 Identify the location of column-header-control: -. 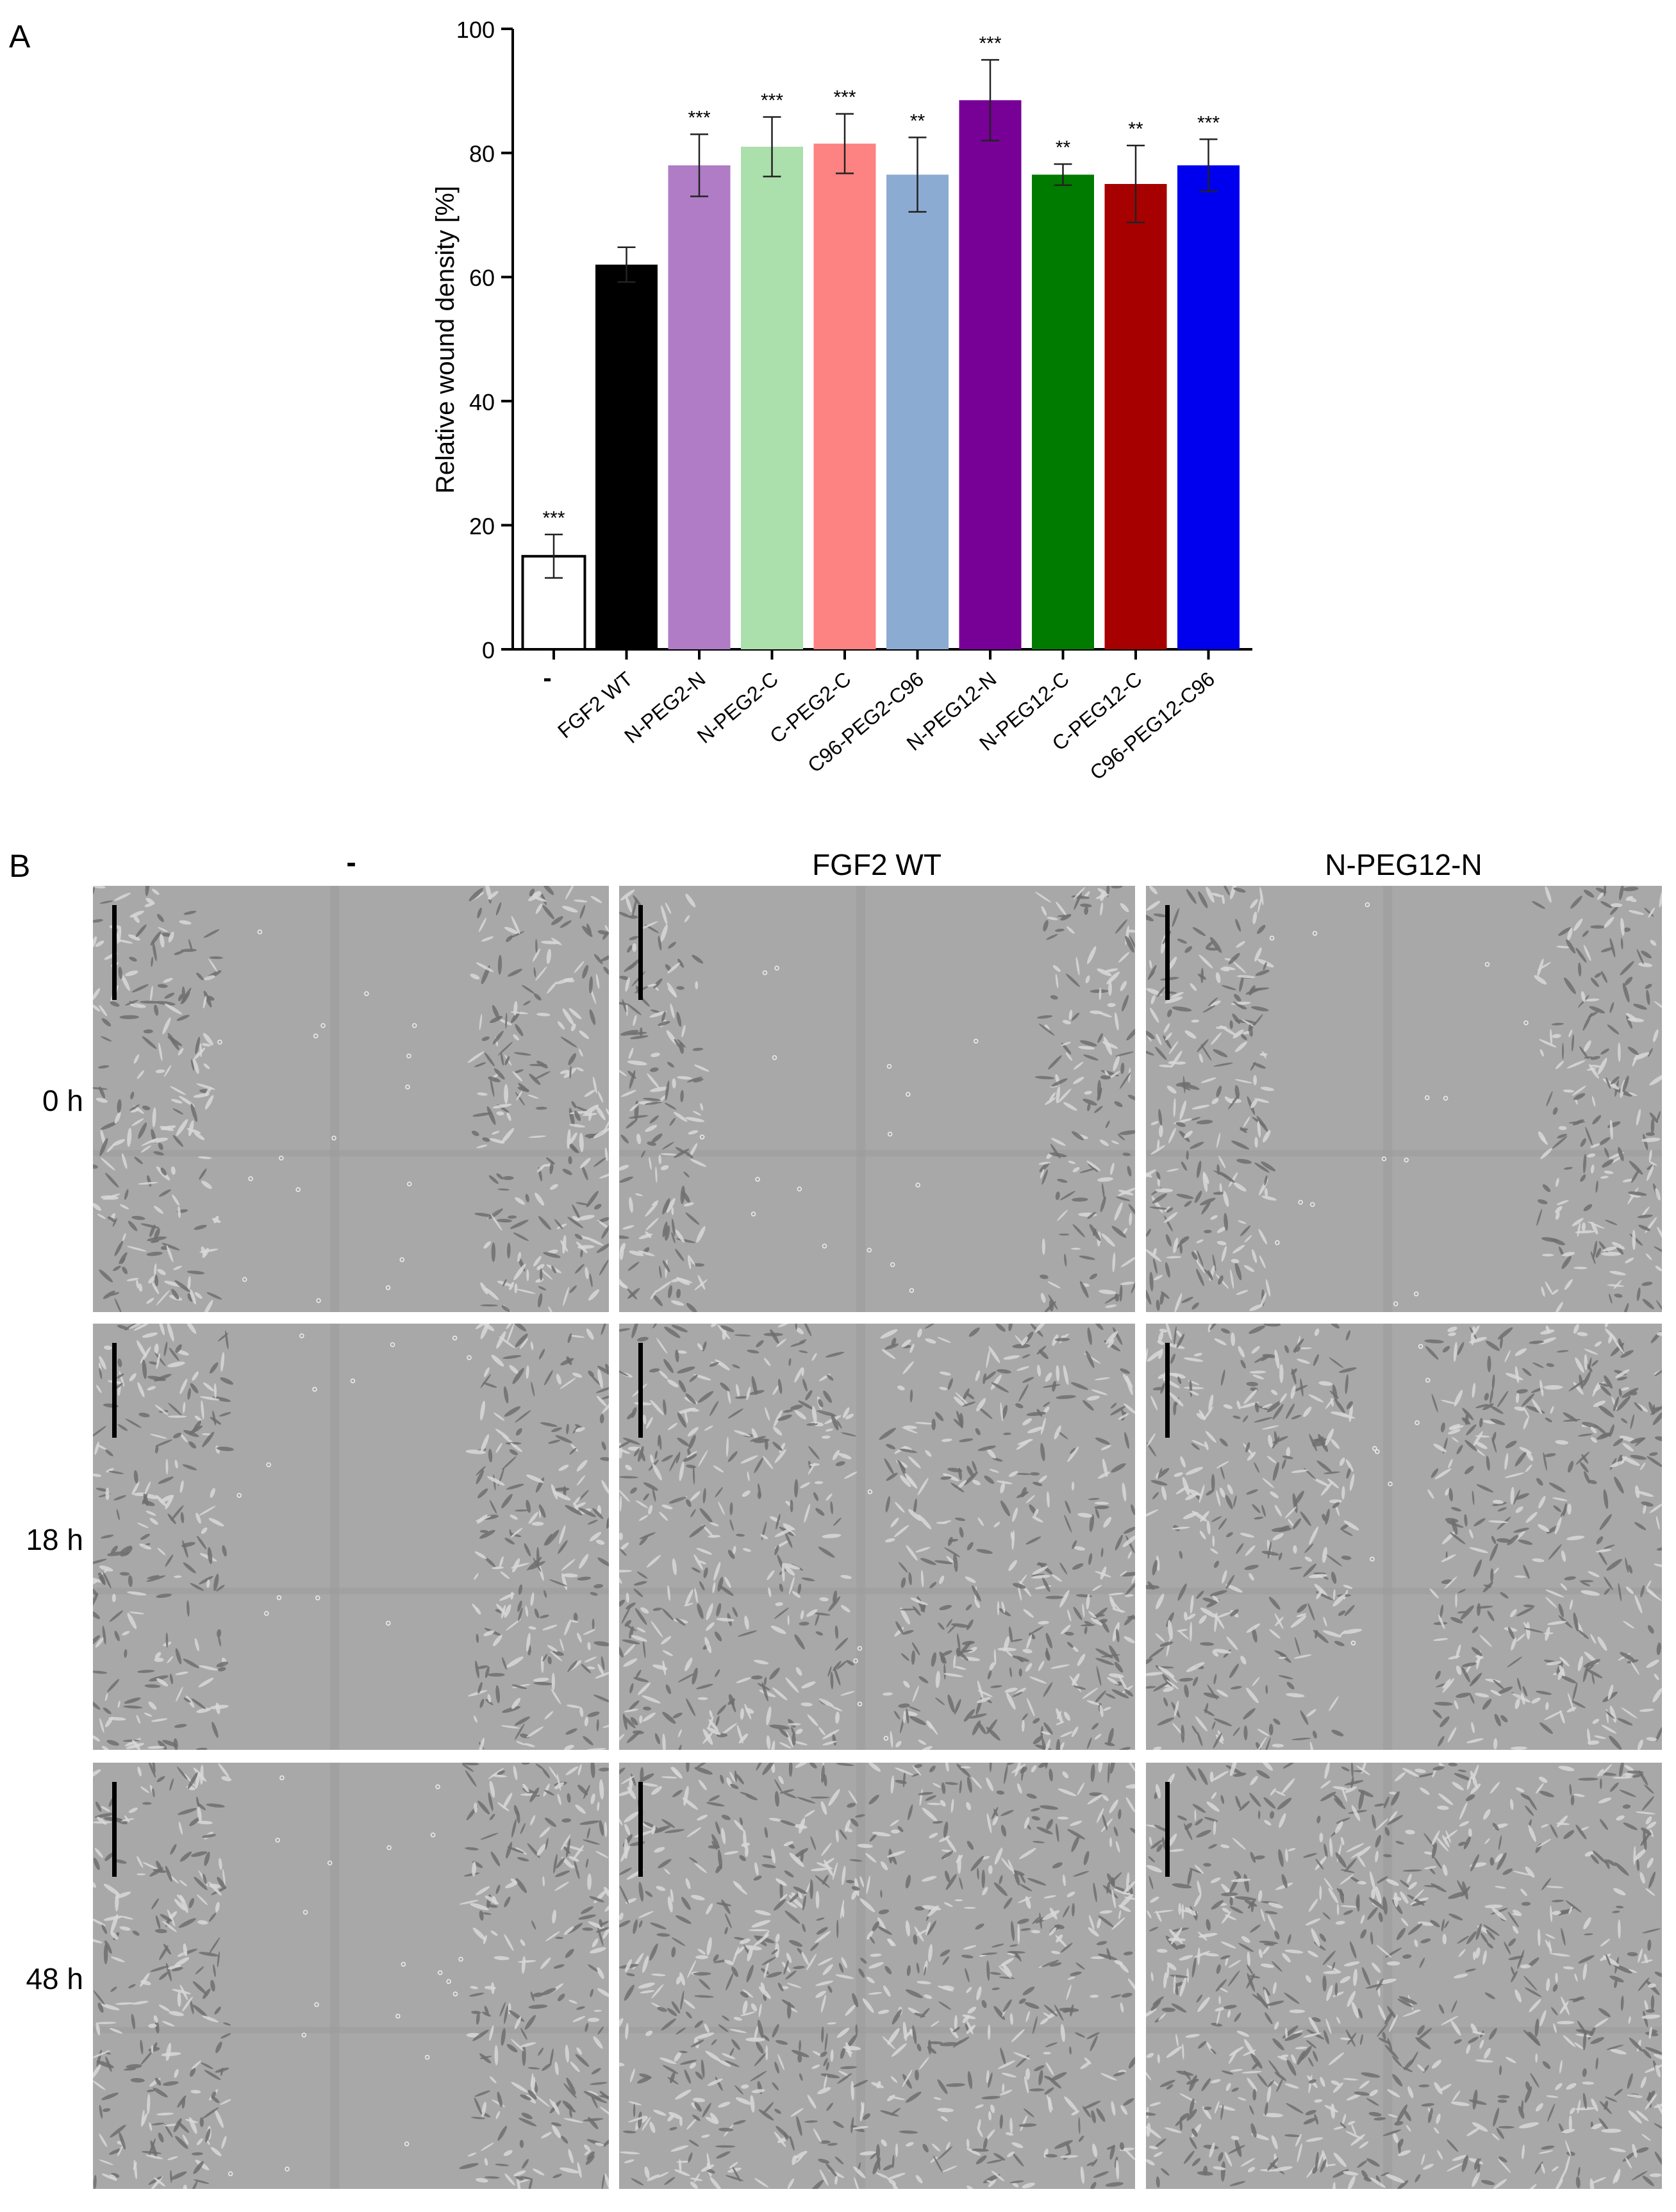
(351, 862).